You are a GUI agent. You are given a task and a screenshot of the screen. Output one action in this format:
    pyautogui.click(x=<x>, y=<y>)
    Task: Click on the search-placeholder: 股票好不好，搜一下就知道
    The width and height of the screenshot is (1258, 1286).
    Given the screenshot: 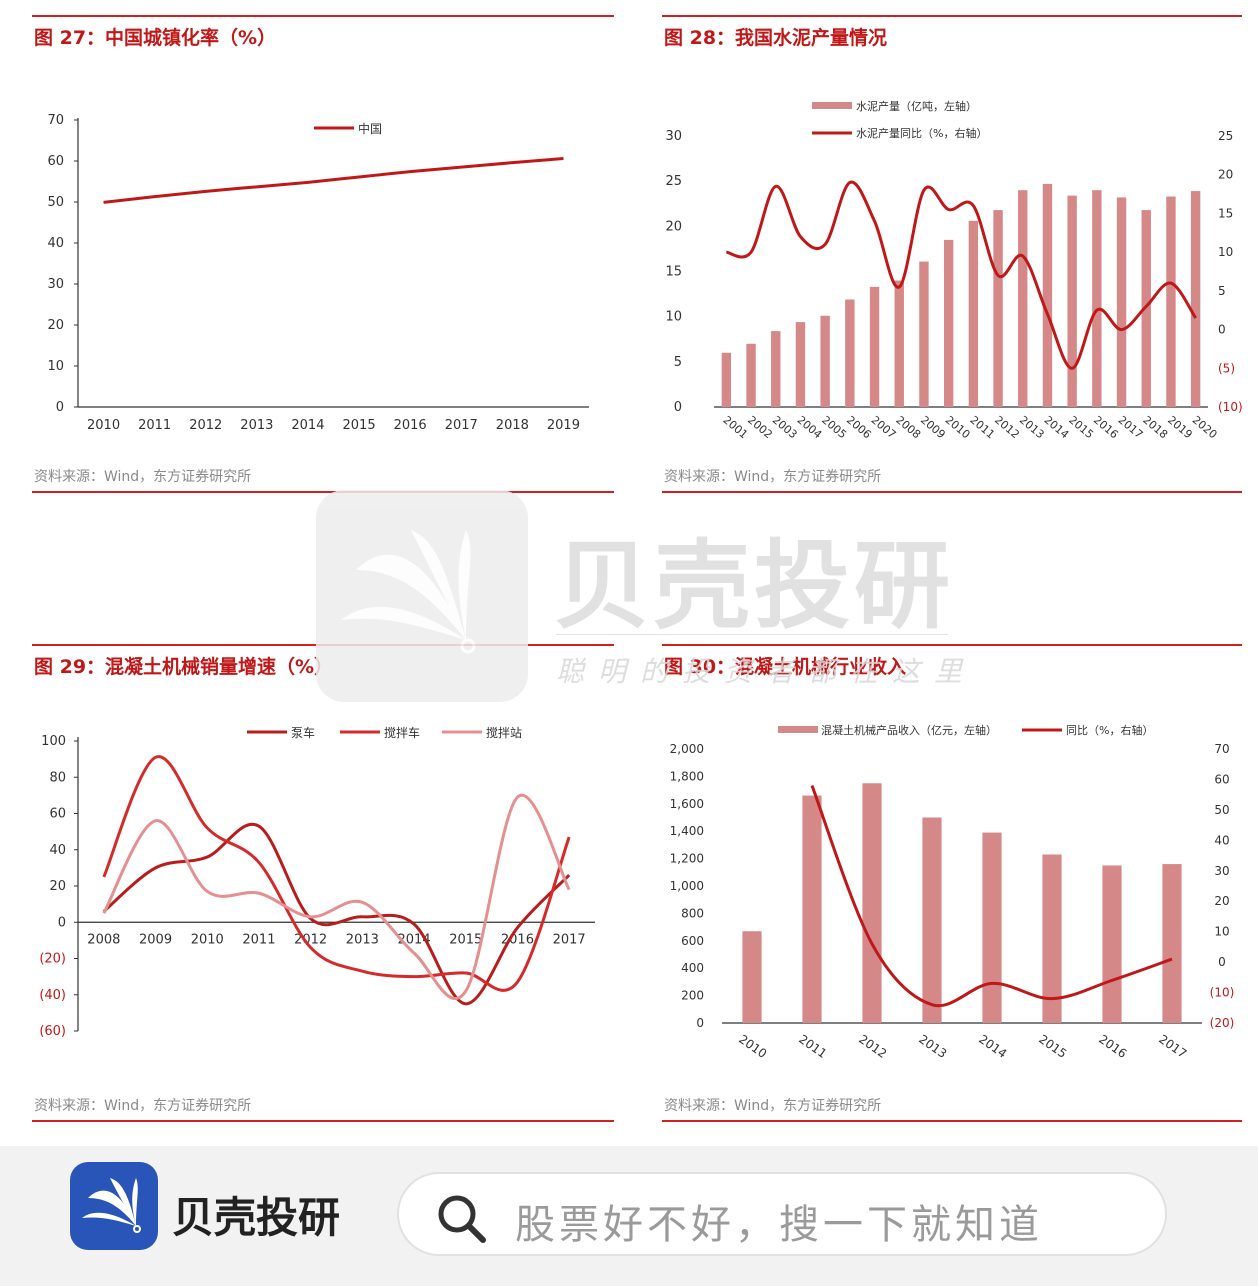 What is the action you would take?
    pyautogui.click(x=779, y=1225)
    